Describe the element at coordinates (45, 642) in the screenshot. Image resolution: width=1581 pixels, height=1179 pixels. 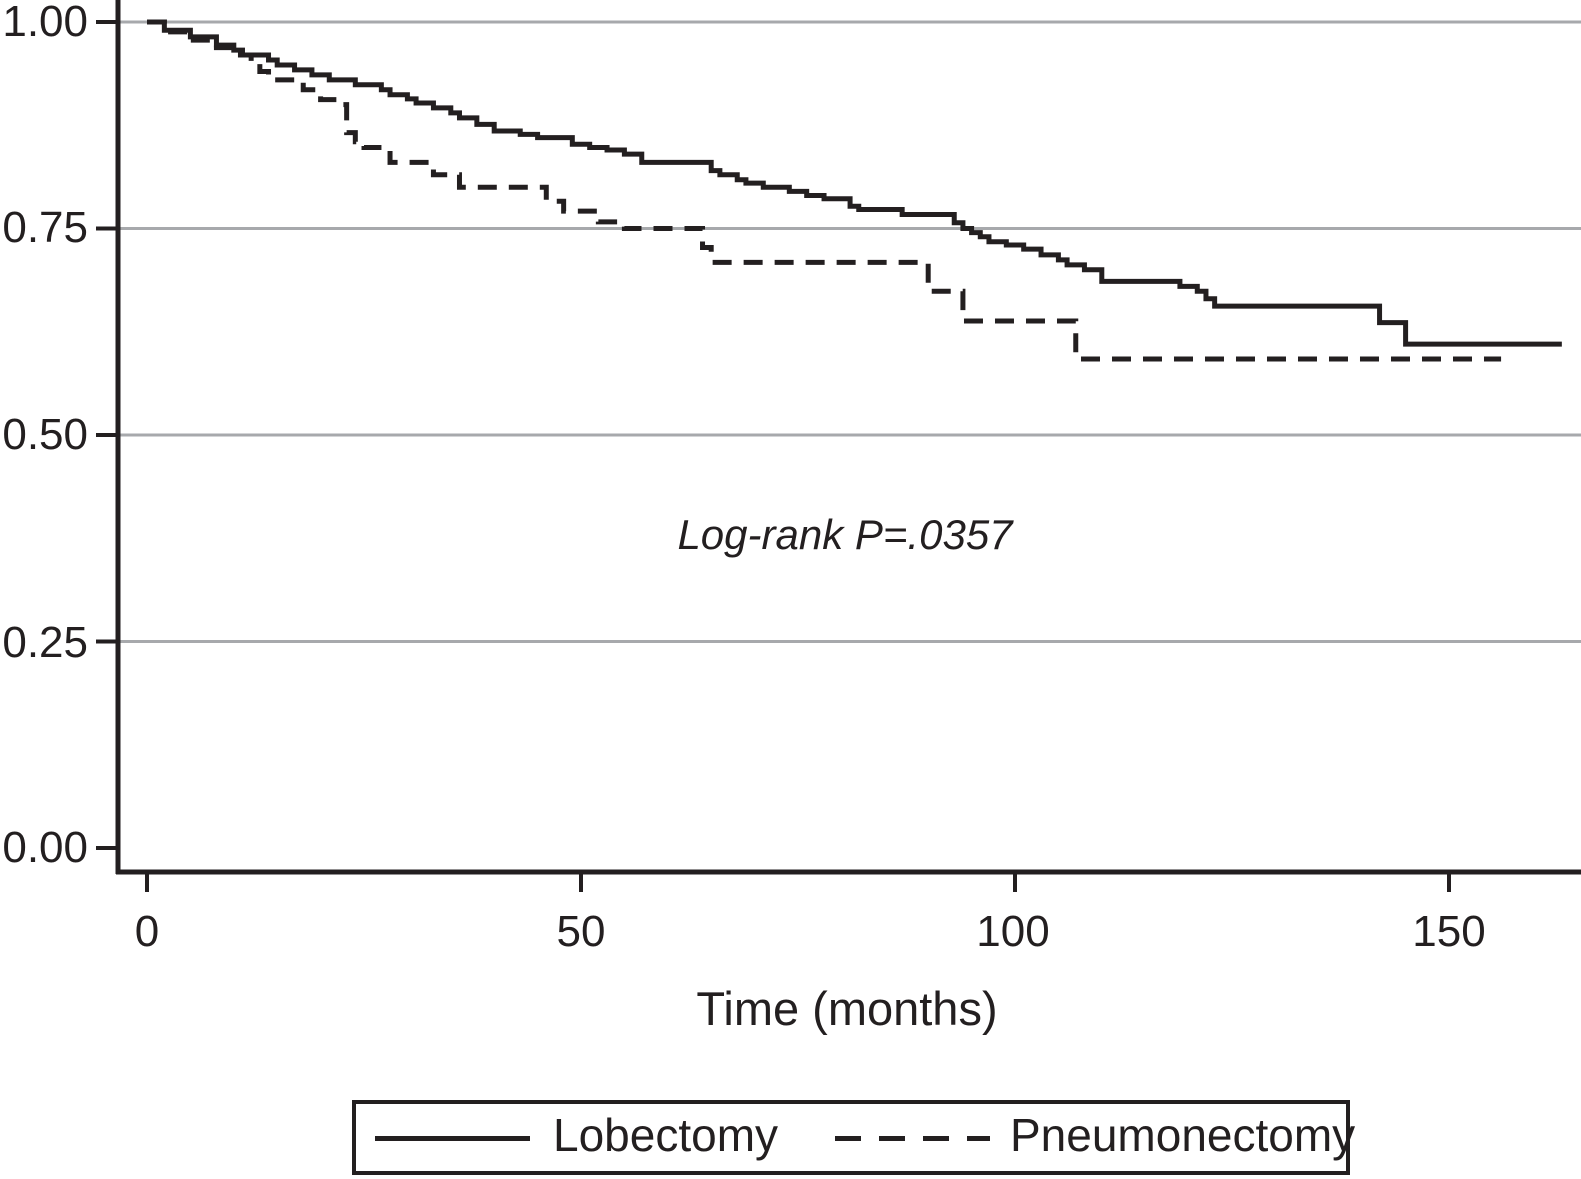
I see `ytick-label-025: 0.25` at that location.